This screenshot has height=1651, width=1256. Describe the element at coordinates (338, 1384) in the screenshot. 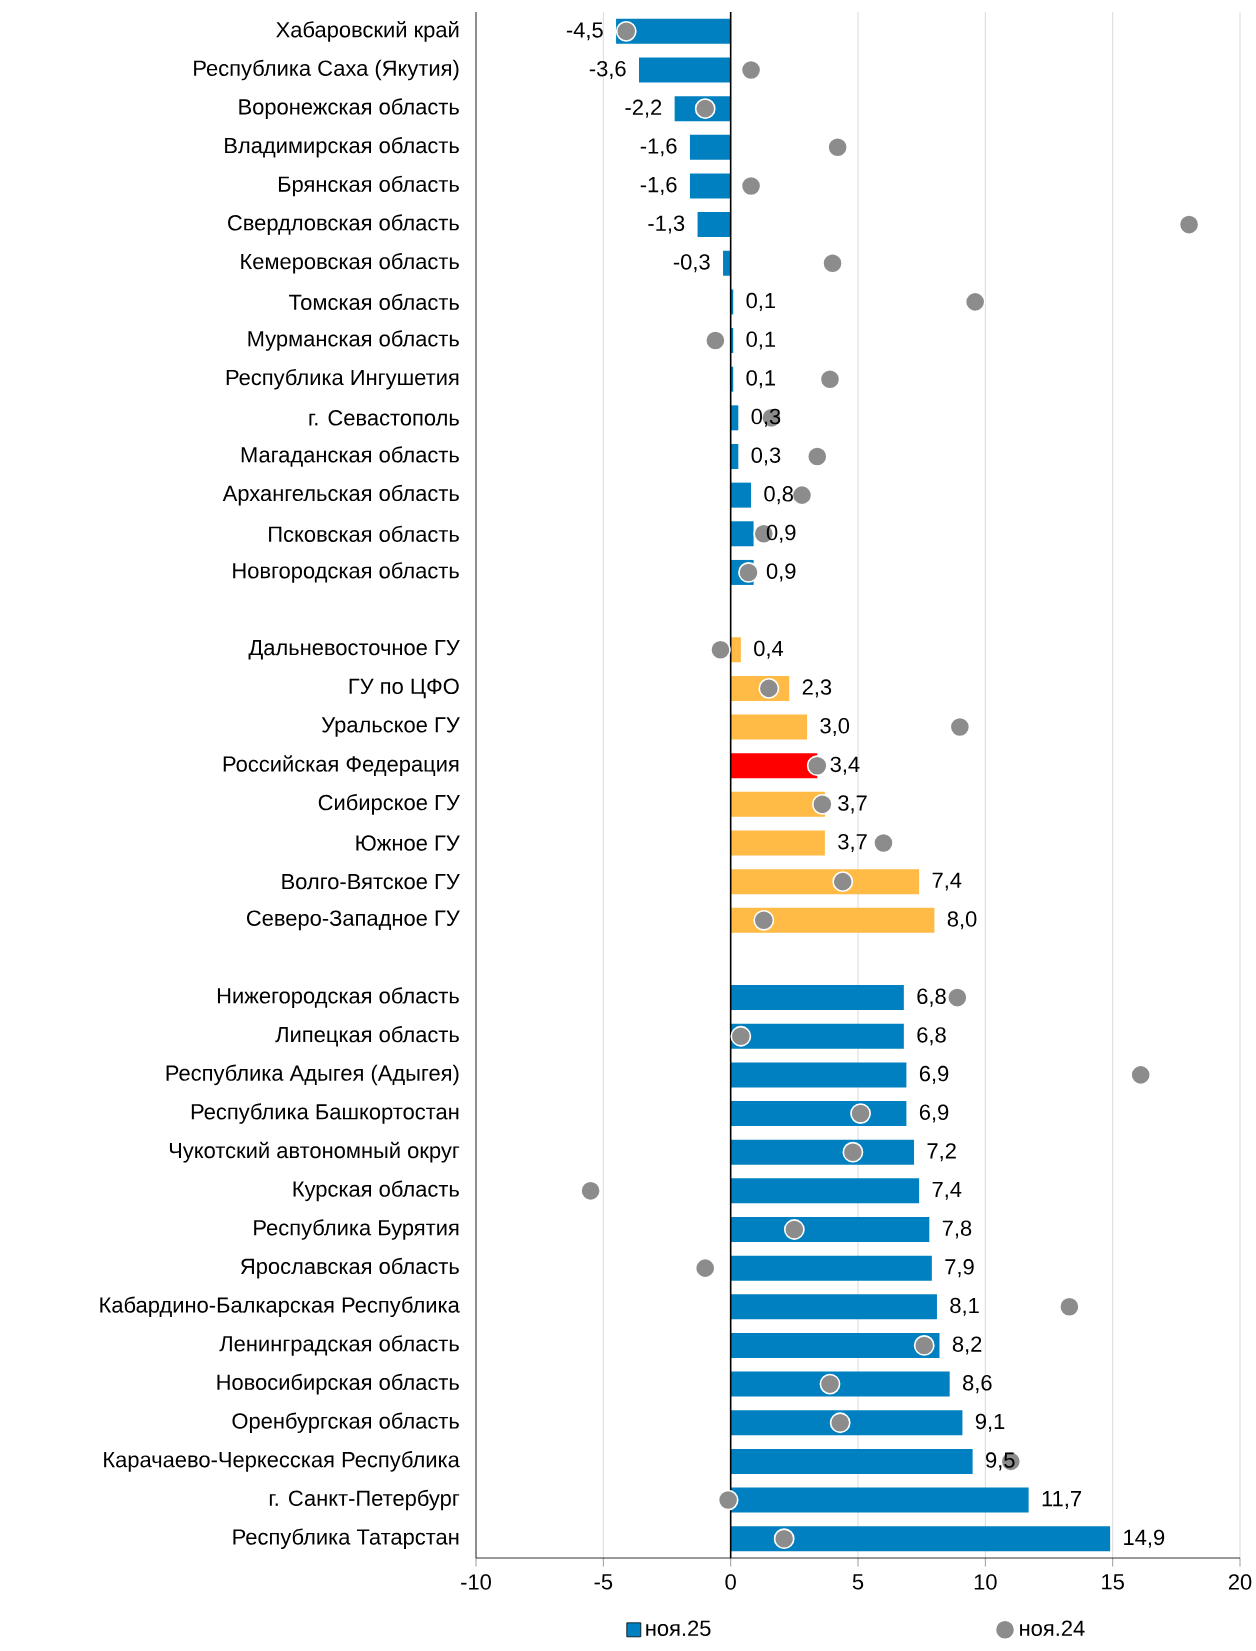

I see `y-tick-label: Новосибирская область` at that location.